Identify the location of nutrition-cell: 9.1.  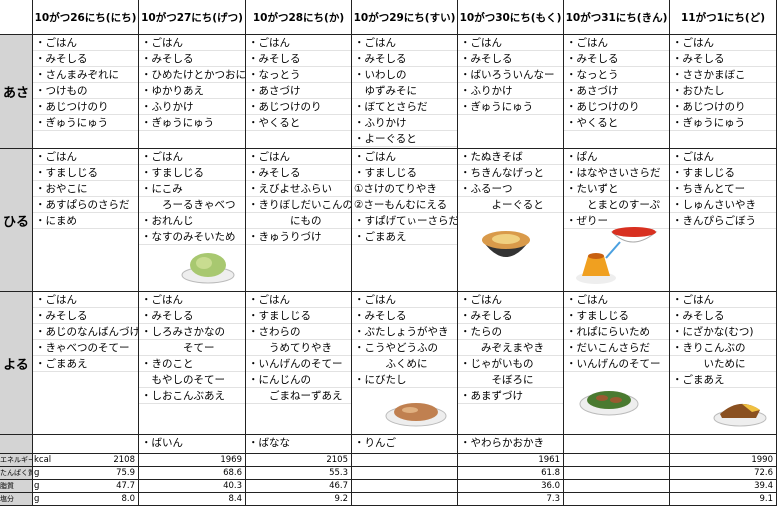
(723, 499).